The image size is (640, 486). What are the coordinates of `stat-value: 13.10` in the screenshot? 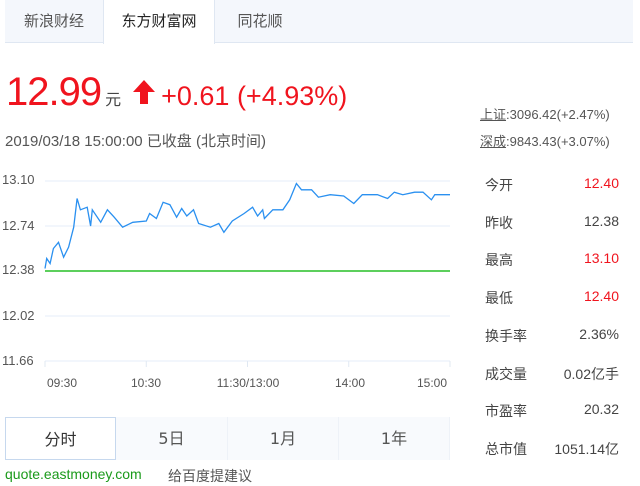 It's located at (601, 258).